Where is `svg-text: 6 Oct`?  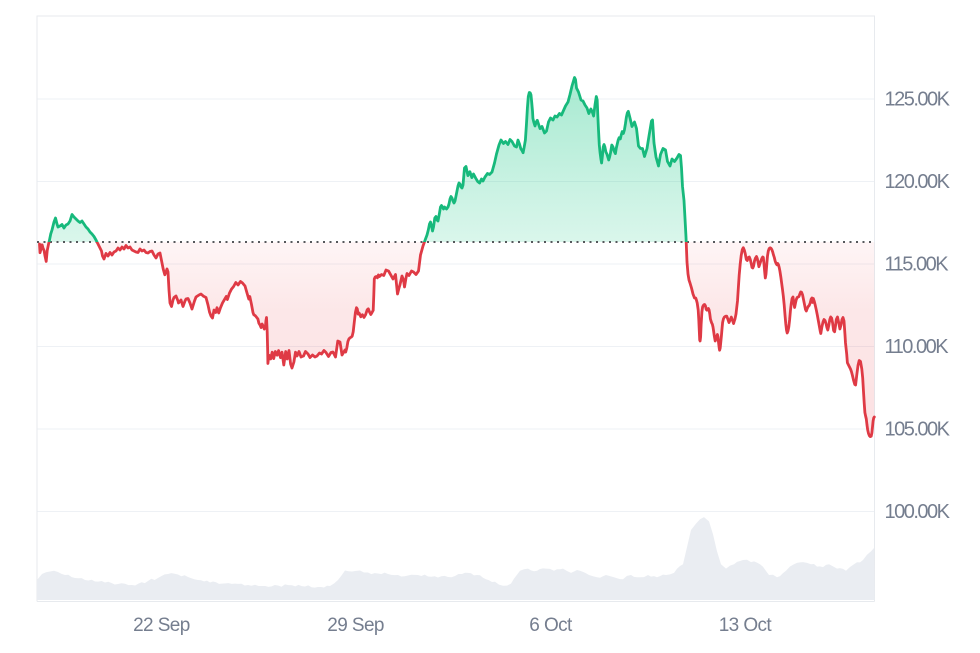
svg-text: 6 Oct is located at coordinates (551, 625).